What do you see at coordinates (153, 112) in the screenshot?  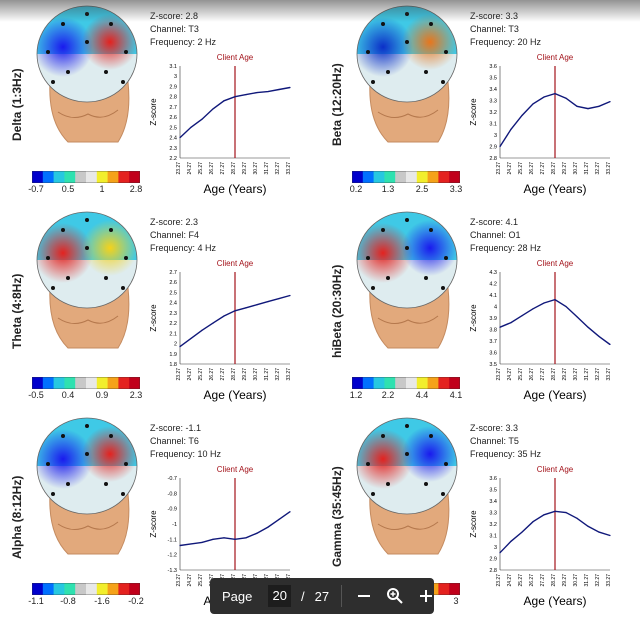 I see `y-axis-label: Z-score` at bounding box center [153, 112].